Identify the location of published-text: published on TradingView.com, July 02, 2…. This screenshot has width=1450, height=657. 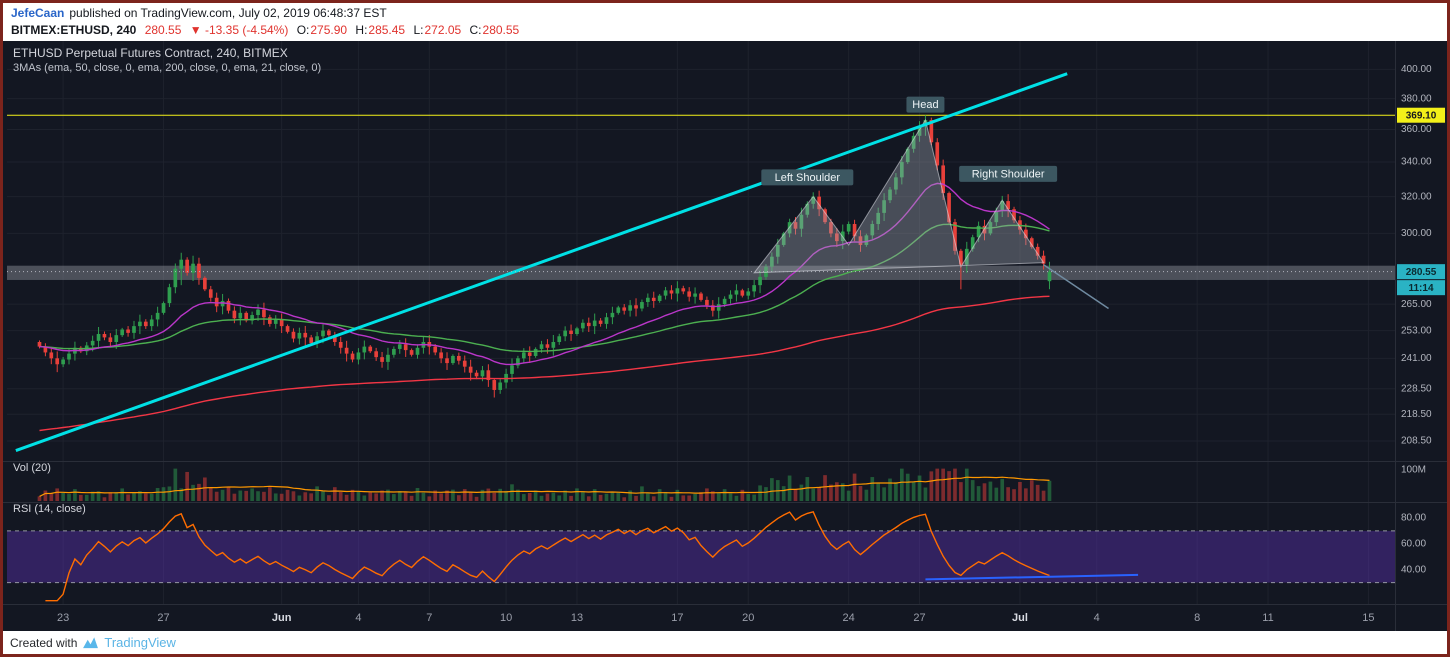
(228, 13).